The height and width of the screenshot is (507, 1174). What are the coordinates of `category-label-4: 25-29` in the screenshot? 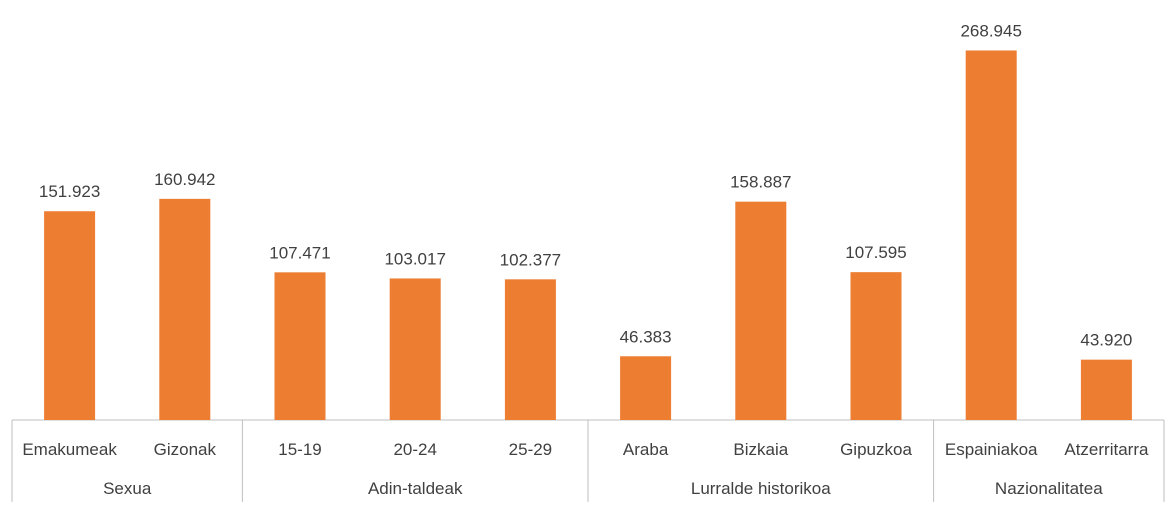 It's located at (530, 449).